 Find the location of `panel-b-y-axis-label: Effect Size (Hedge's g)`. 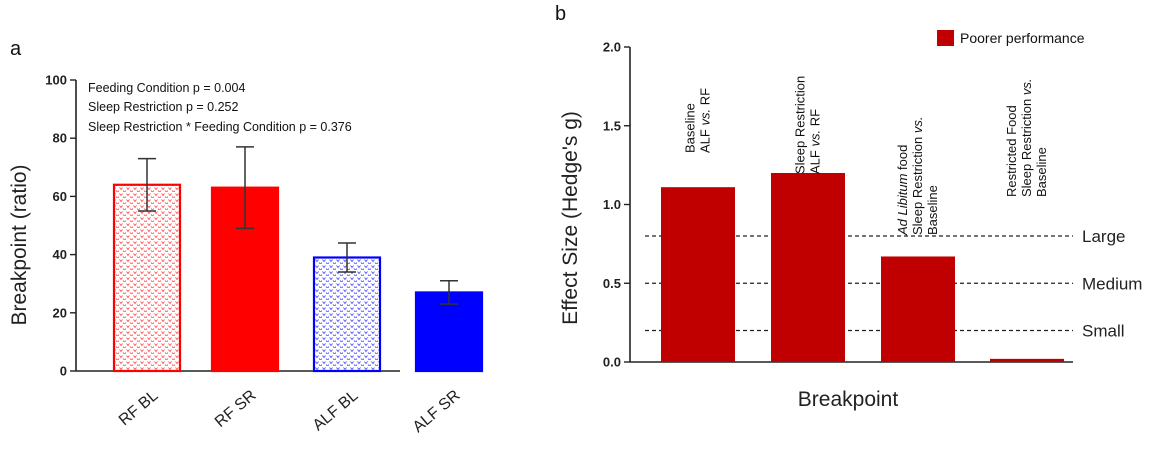

panel-b-y-axis-label: Effect Size (Hedge's g) is located at coordinates (570, 218).